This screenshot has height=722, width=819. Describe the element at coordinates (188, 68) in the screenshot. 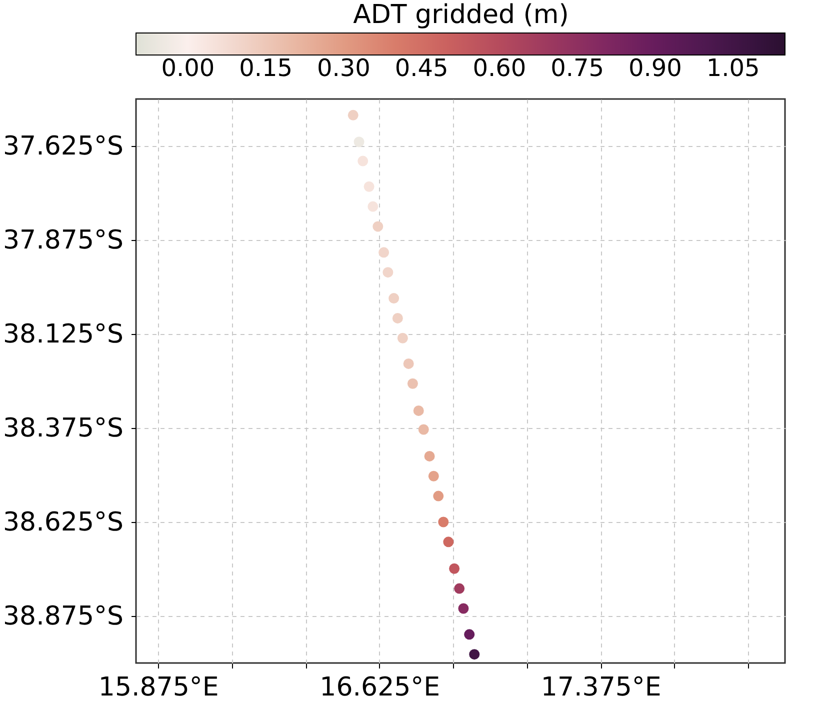

I see `color-bar-label: 0.00` at that location.